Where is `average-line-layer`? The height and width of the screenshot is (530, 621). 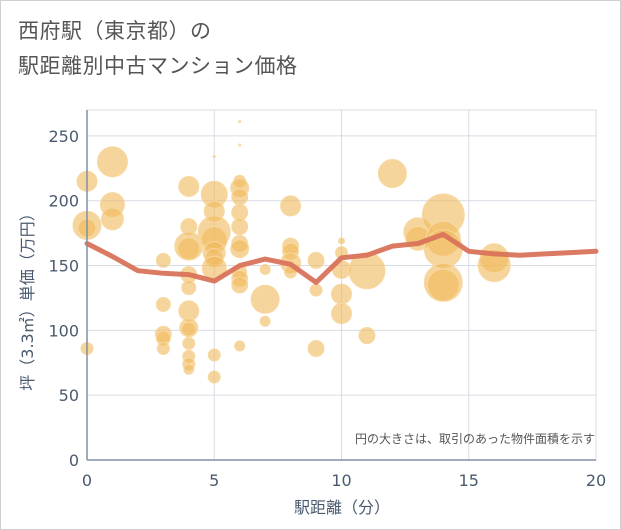
average-line-layer is located at coordinates (341, 258).